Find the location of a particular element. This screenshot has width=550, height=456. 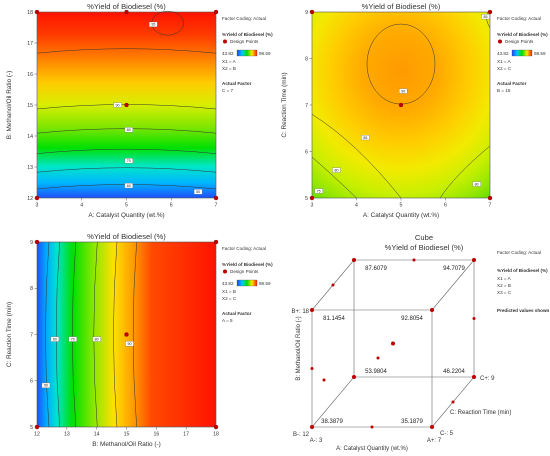

x-tick-label: 5 is located at coordinates (126, 206).